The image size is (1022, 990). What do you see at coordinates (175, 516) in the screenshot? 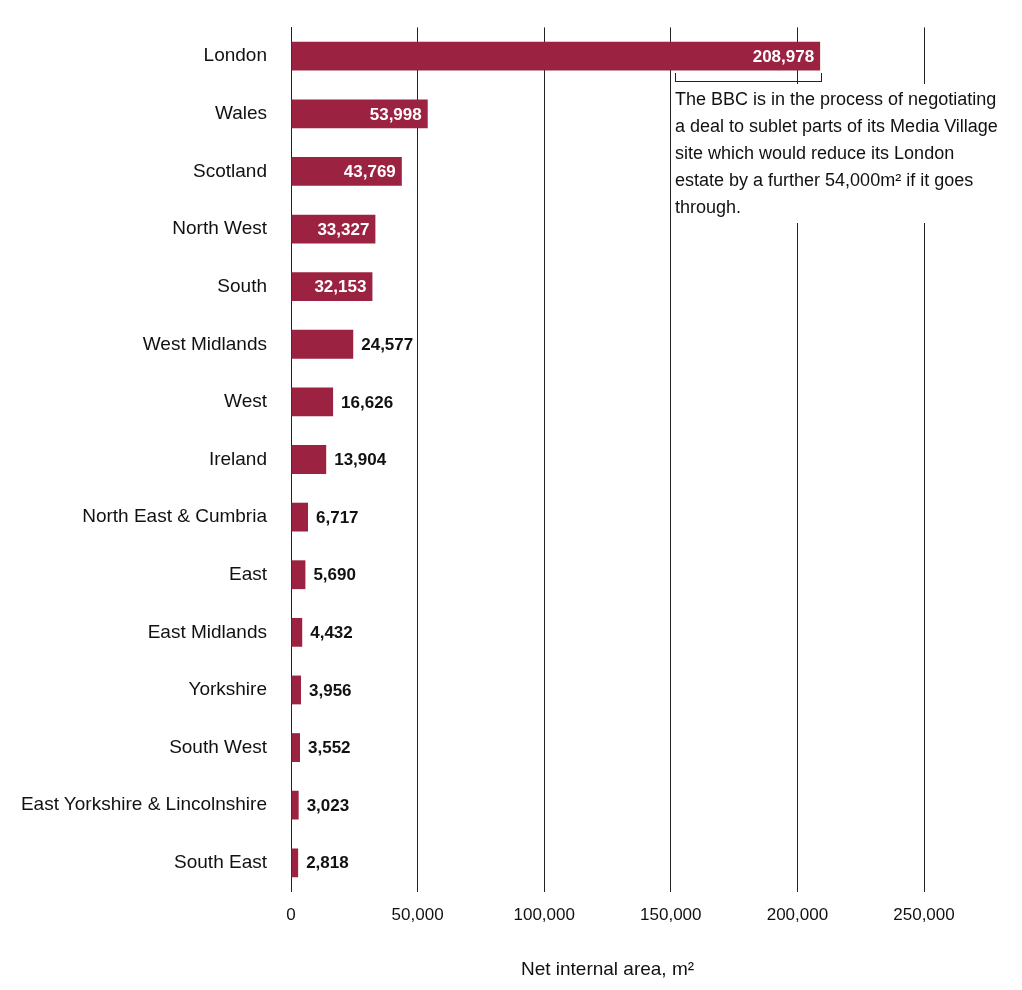
I see `y-tick-label: North East & Cumbria` at bounding box center [175, 516].